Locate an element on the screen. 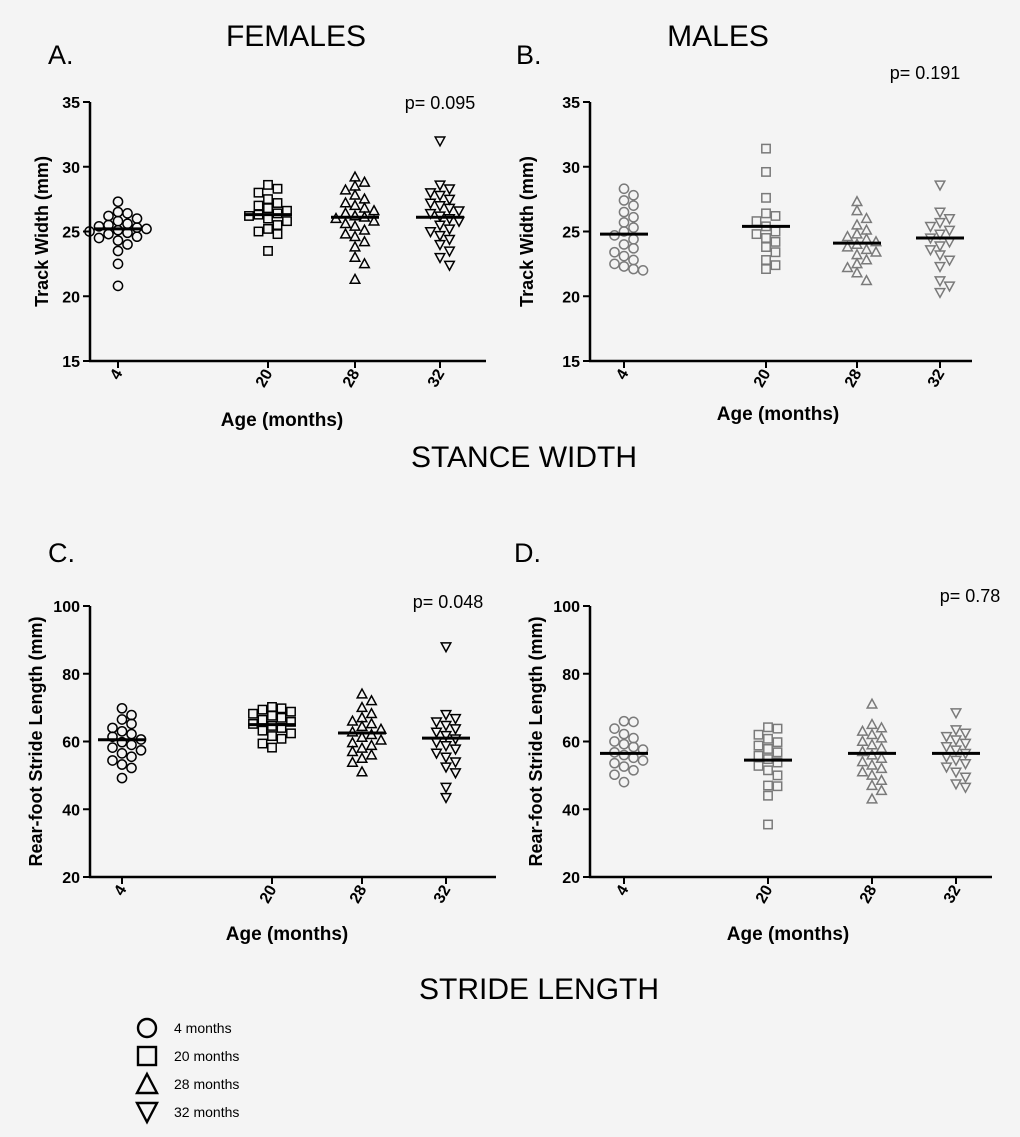 Image resolution: width=1020 pixels, height=1137 pixels. legend-label: 20 months is located at coordinates (207, 1056).